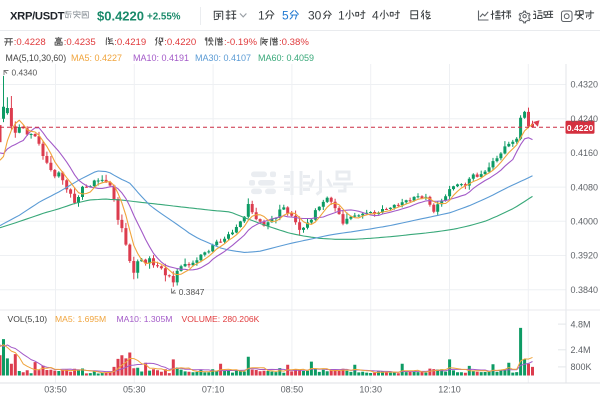  What do you see at coordinates (96, 58) in the screenshot?
I see `svg-text: MA5: 0.4227` at bounding box center [96, 58].